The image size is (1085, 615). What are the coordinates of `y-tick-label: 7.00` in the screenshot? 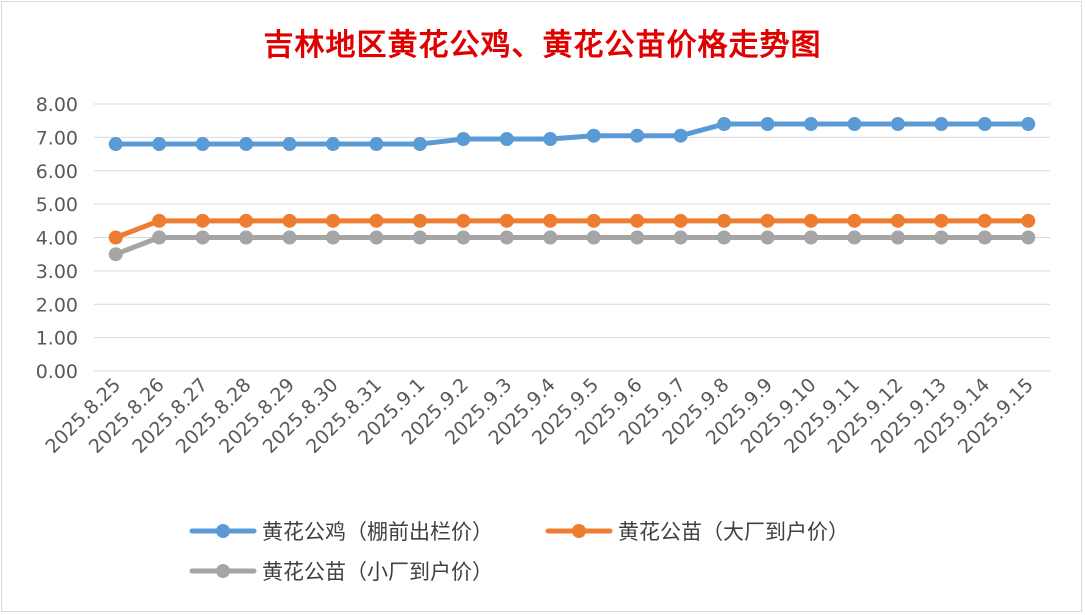 It's located at (57, 138).